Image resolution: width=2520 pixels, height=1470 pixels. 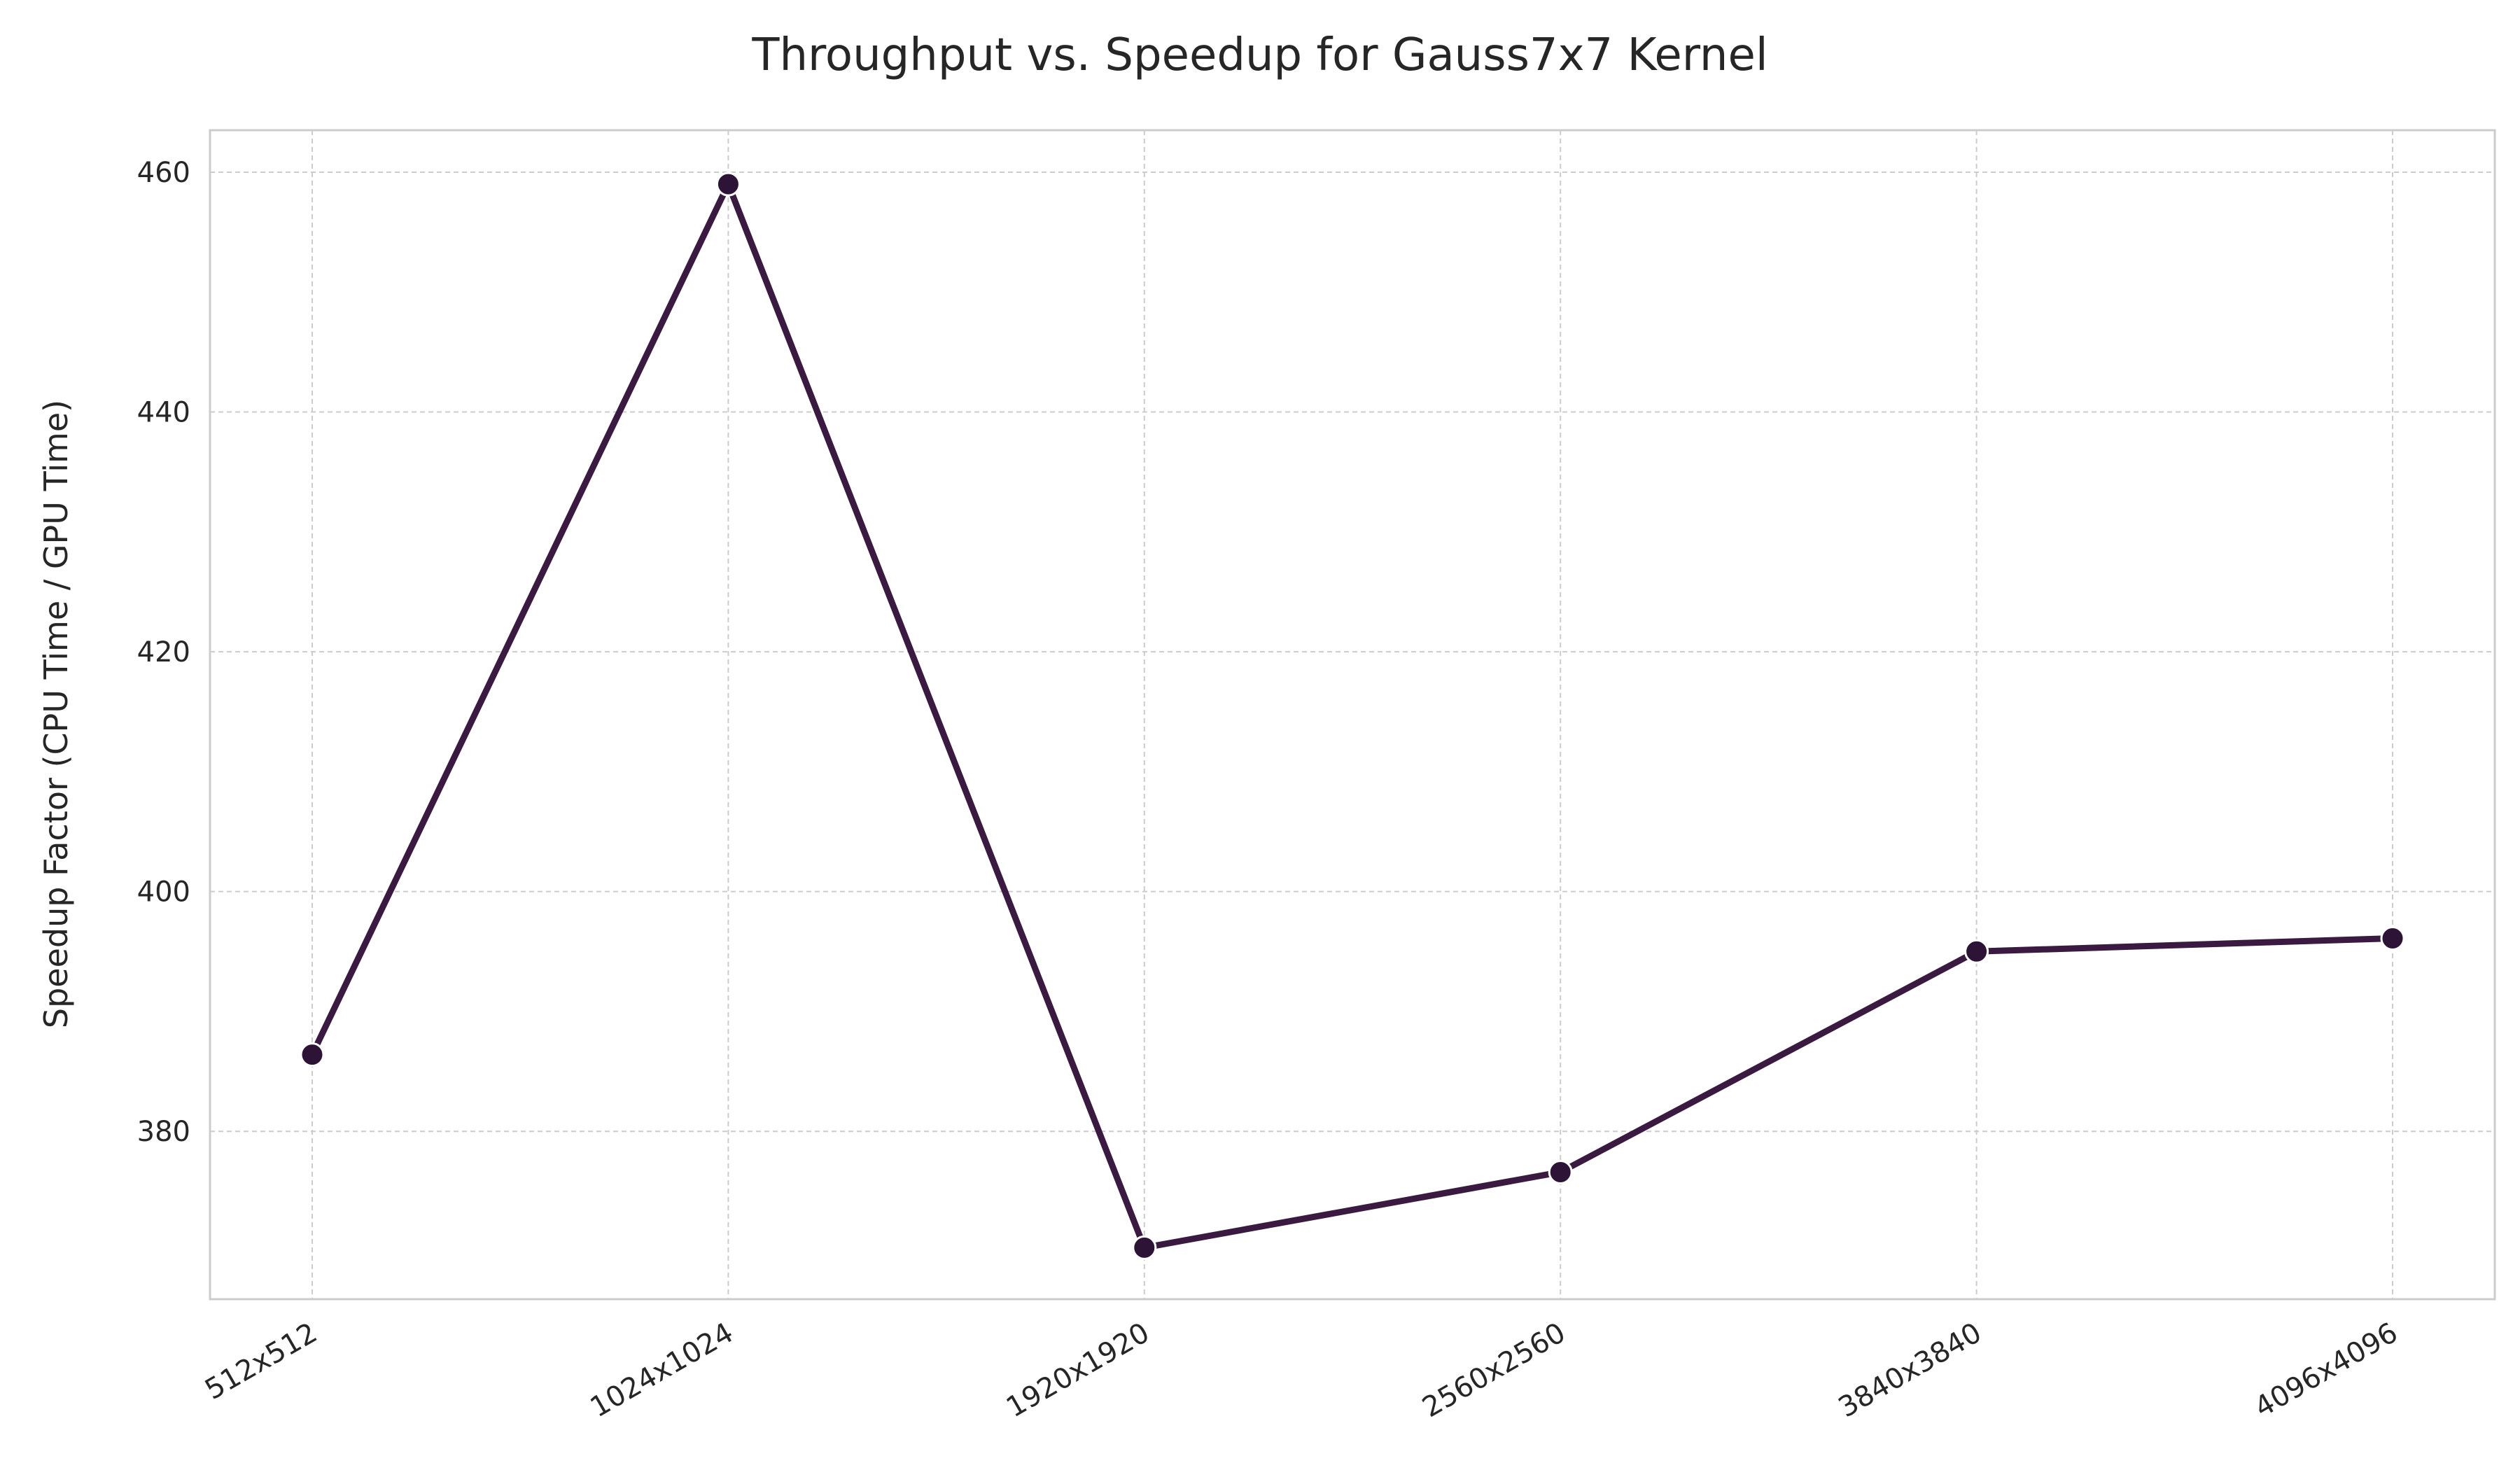 I want to click on x-tick-label: 3840x3840, so click(x=1910, y=1370).